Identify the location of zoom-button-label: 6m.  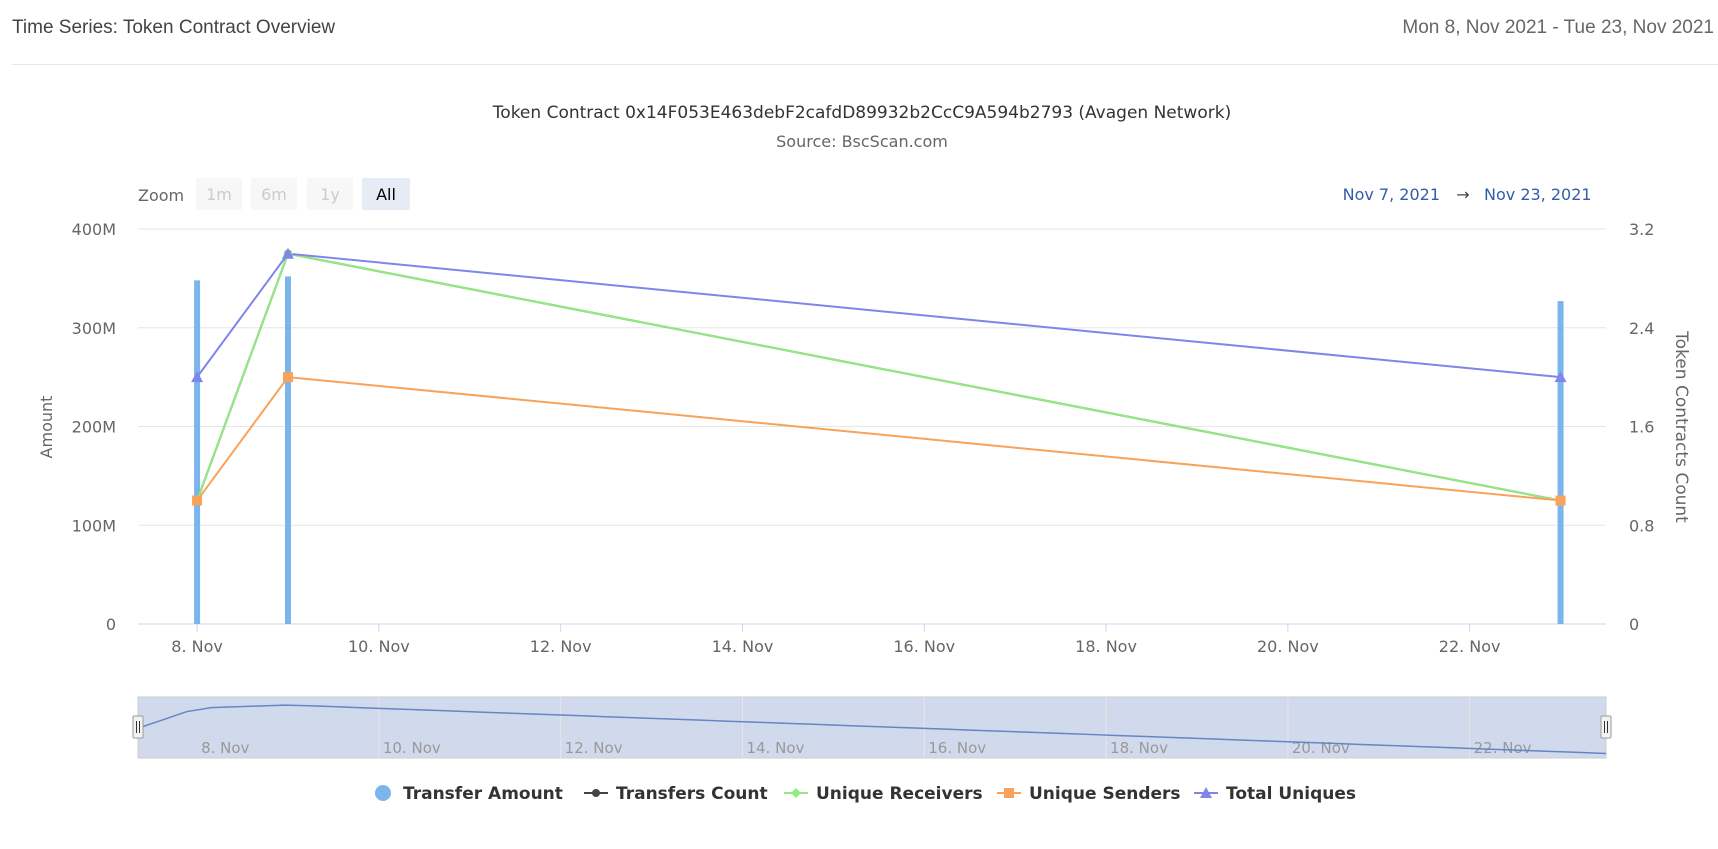
(274, 194).